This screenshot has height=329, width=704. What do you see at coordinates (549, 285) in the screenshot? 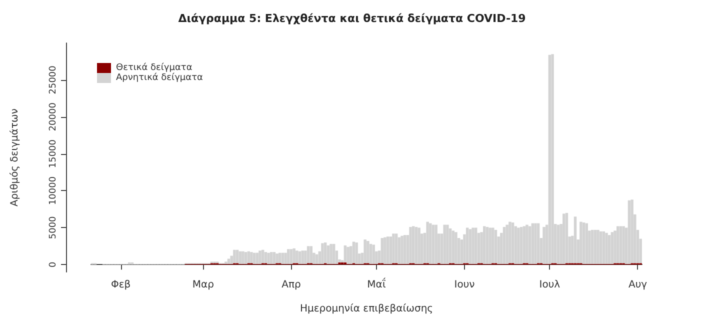
I see `x-tick-label: Ιουλ` at bounding box center [549, 285].